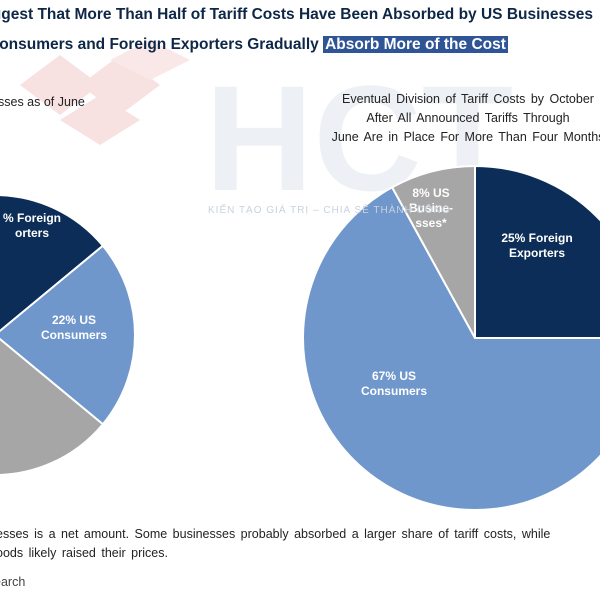 The image size is (600, 600). Describe the element at coordinates (42, 102) in the screenshot. I see `left-chart-subtitle: sses as of June` at that location.